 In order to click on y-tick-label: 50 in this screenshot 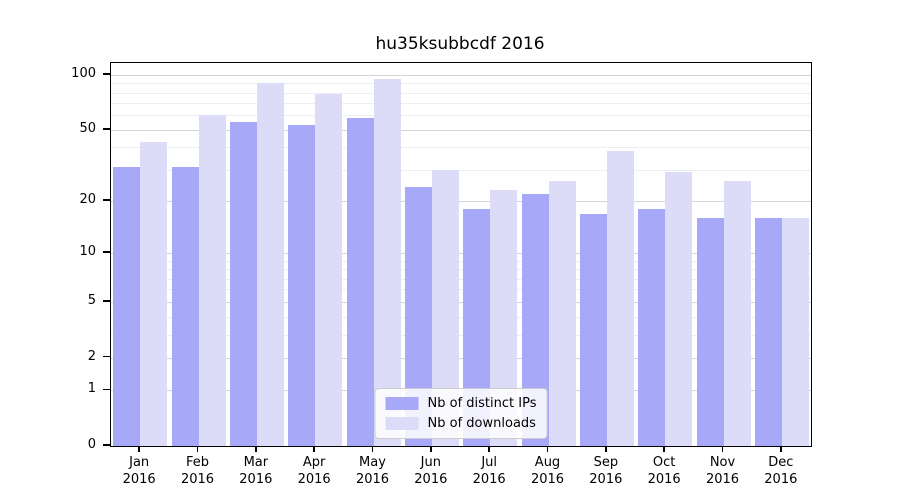, I will do `click(87, 128)`.